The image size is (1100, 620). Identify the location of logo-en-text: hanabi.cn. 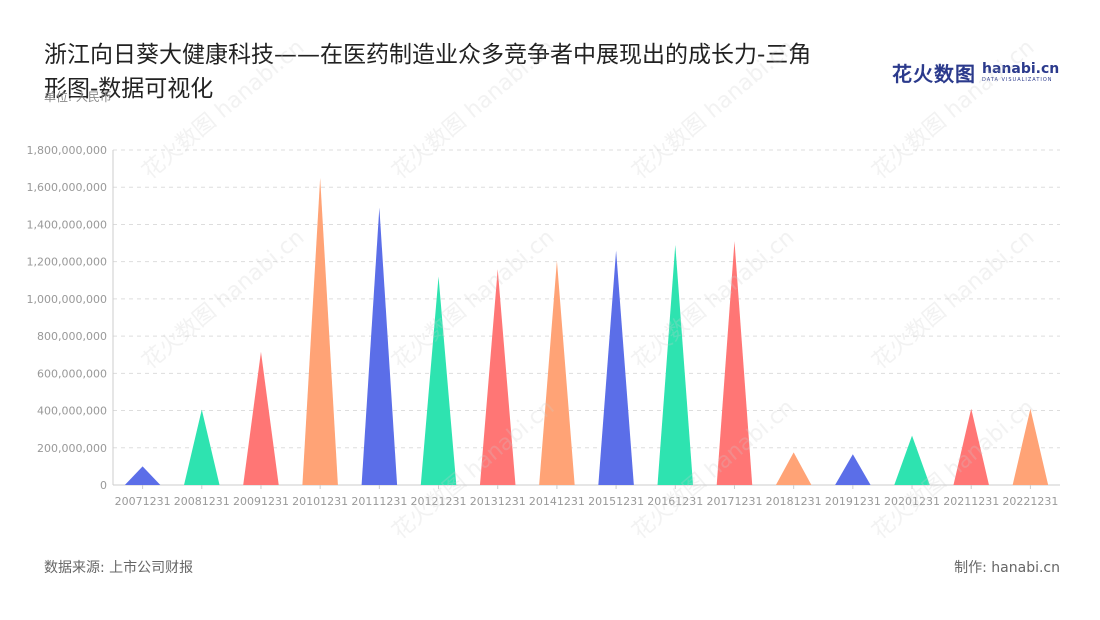
(1021, 68).